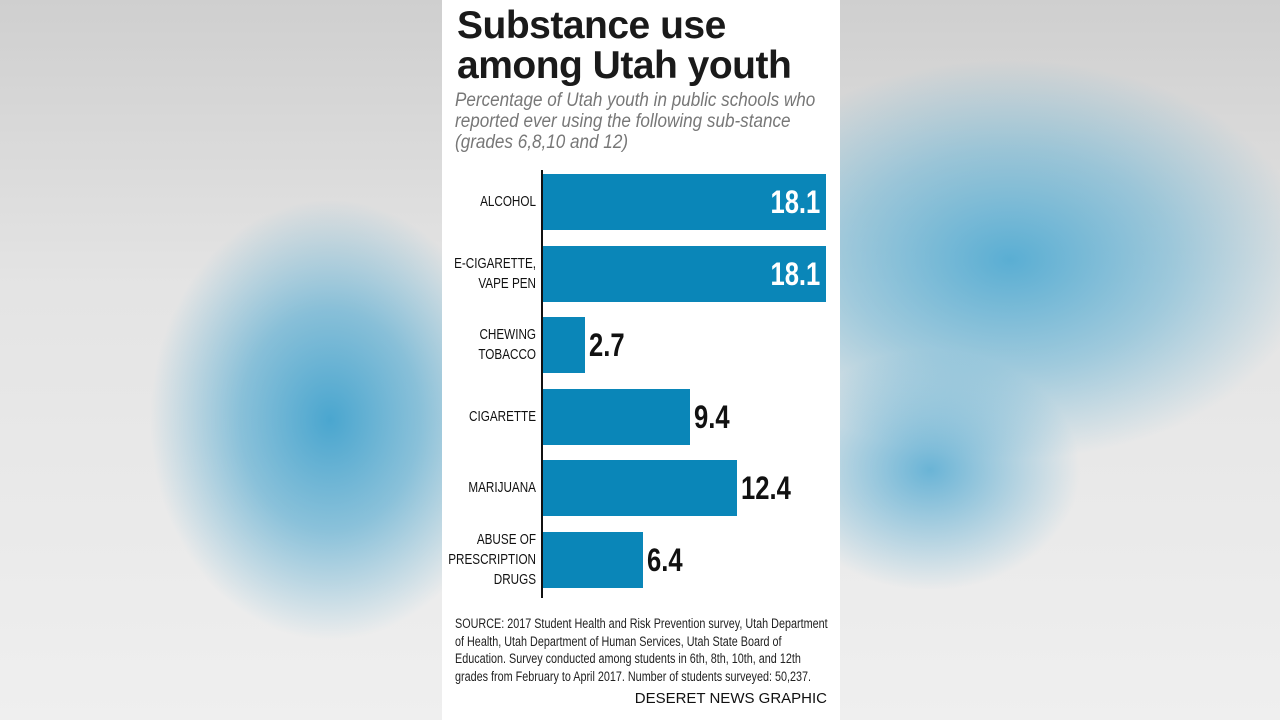 The width and height of the screenshot is (1280, 720). I want to click on credit: DESERET NEWS GRAPHIC, so click(730, 698).